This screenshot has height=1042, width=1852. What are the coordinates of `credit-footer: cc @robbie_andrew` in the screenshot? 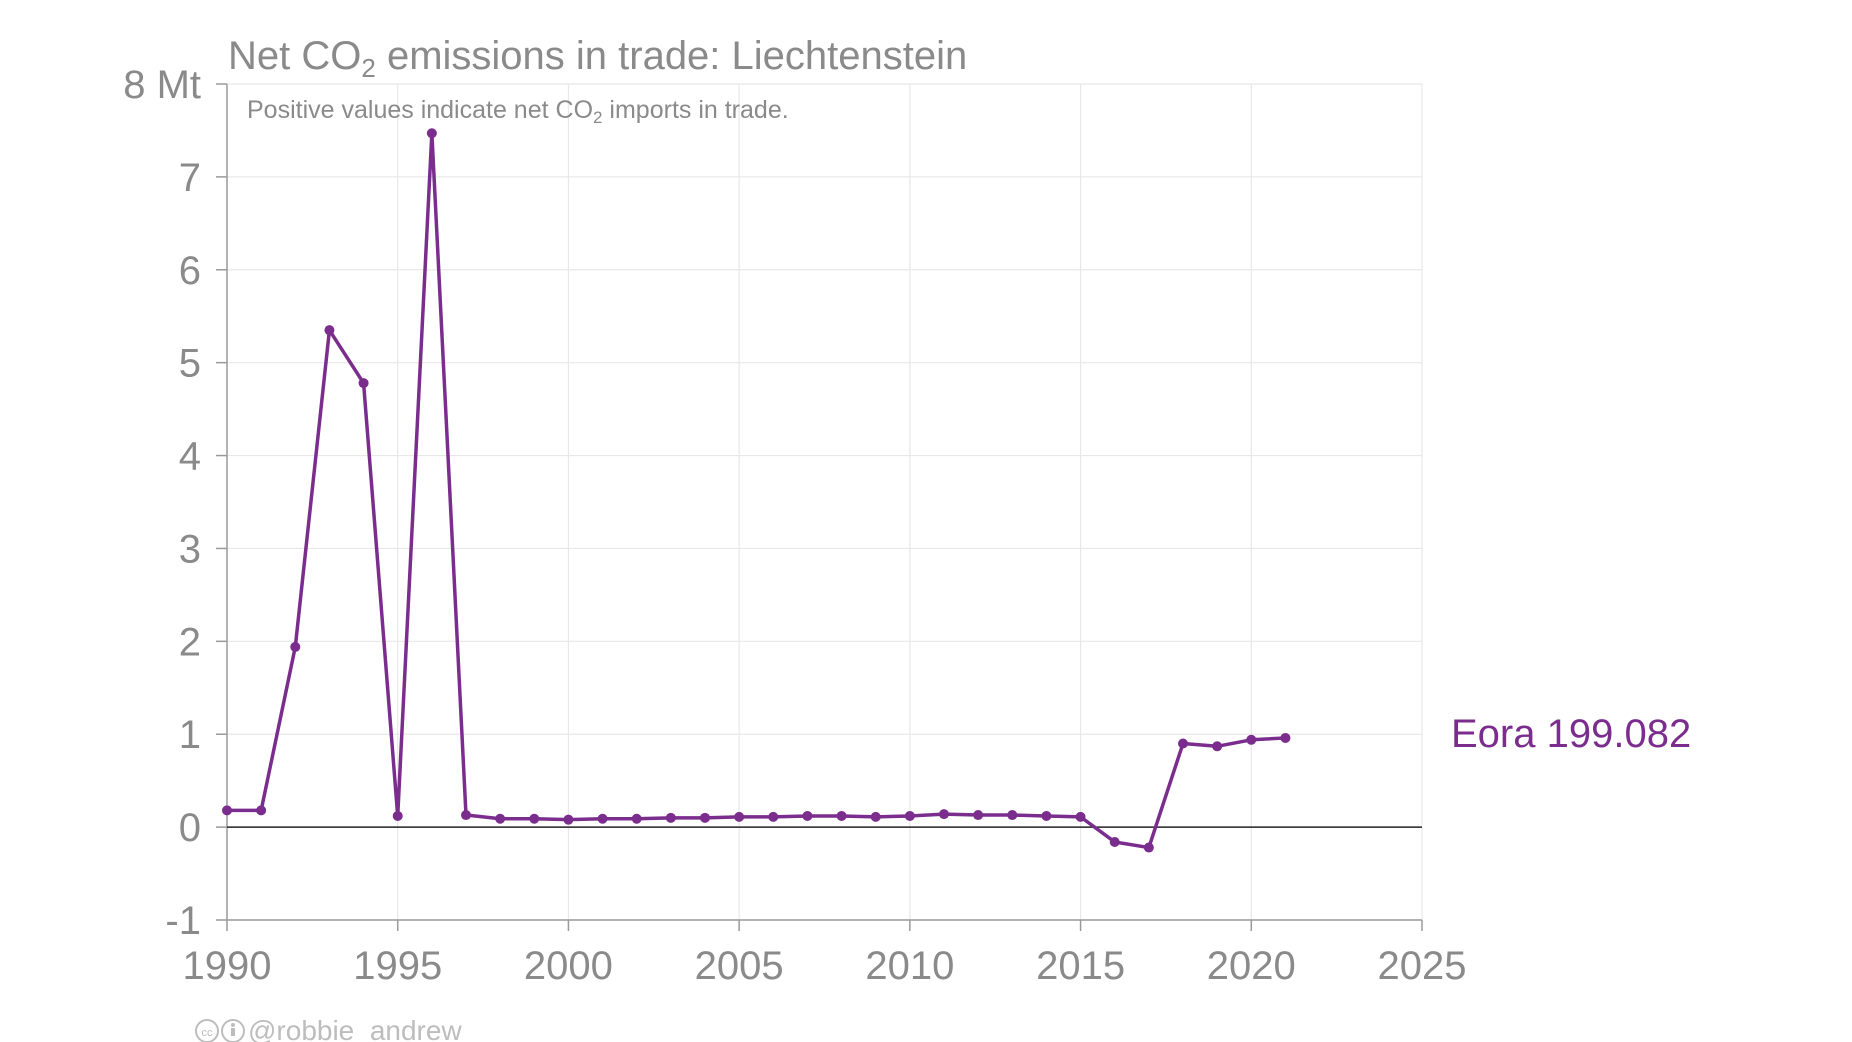 It's located at (328, 1028).